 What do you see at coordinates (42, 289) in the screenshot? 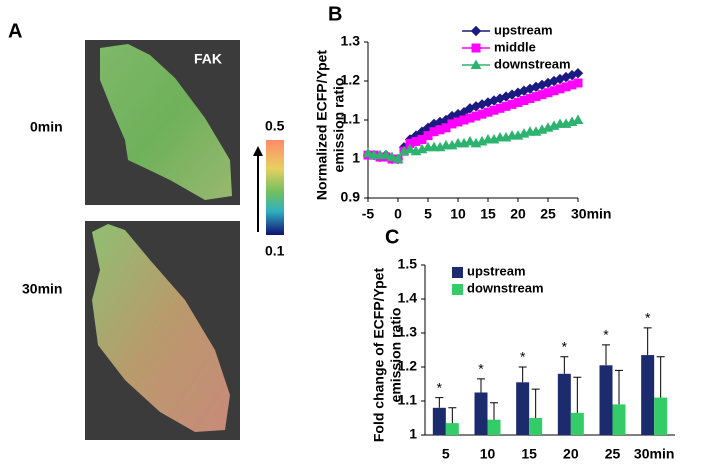
I see `time-label: 30min` at bounding box center [42, 289].